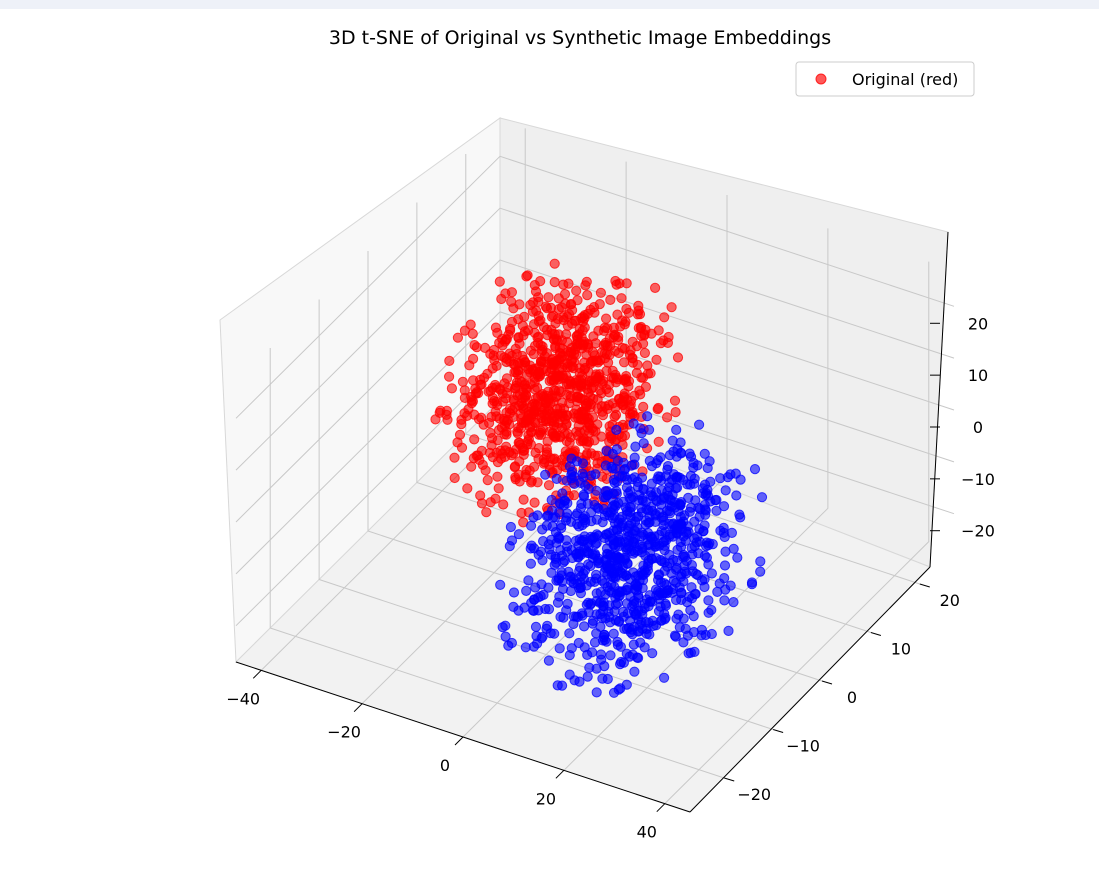 The width and height of the screenshot is (1099, 872). I want to click on z-axis-line, so click(939, 399).